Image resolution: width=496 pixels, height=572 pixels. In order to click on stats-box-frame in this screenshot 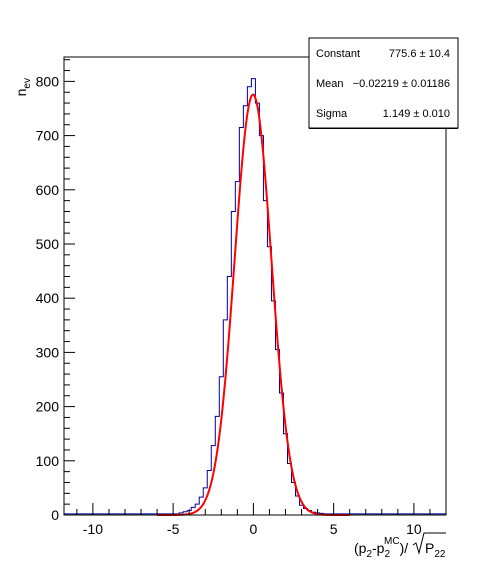, I will do `click(383, 83)`.